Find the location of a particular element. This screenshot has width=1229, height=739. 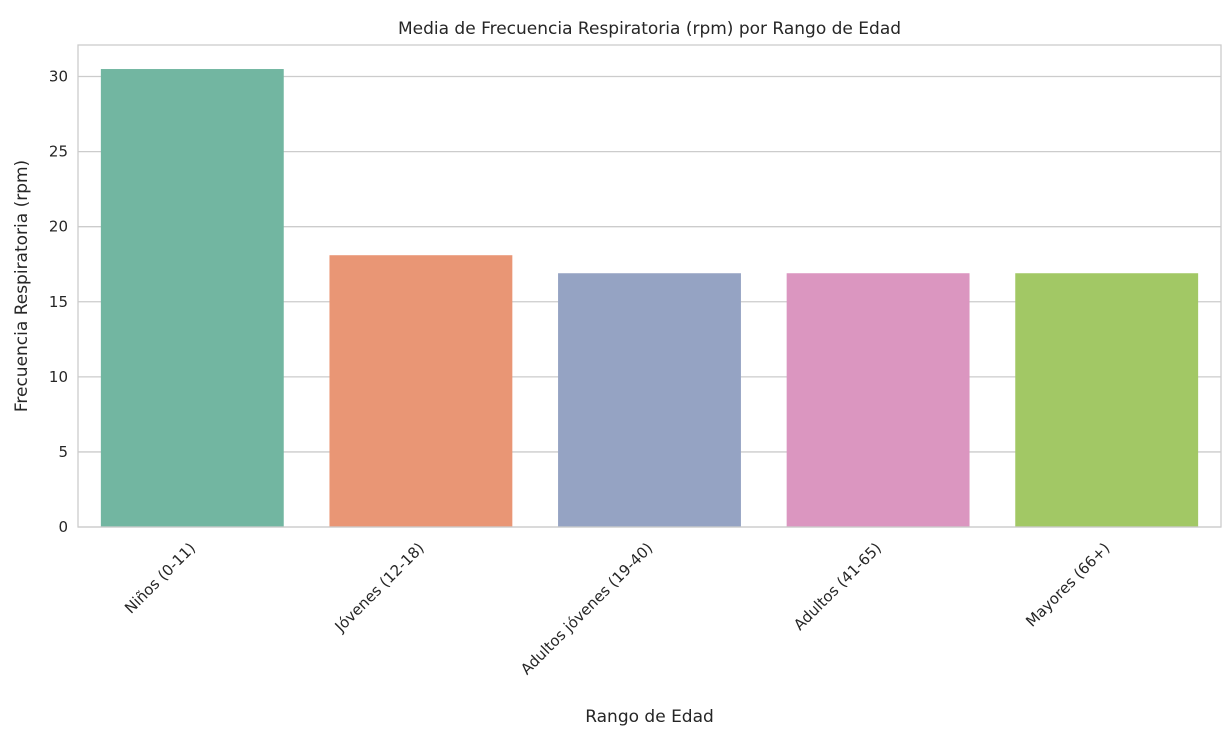

y-tick-label: 5 is located at coordinates (63, 452).